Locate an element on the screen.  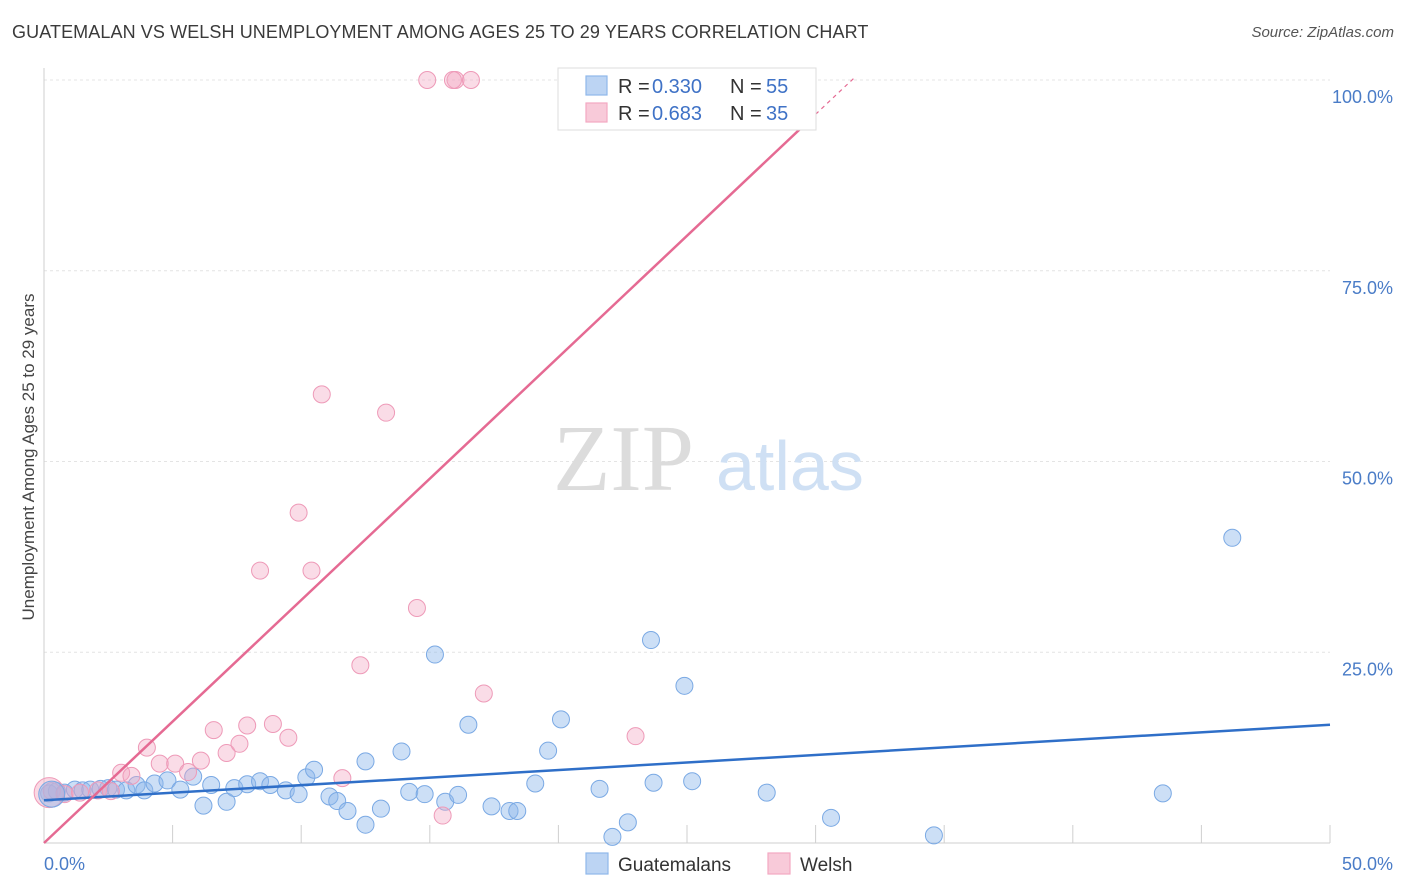
legend-label-guatemalans: Guatemalans is located at coordinates (674, 865).